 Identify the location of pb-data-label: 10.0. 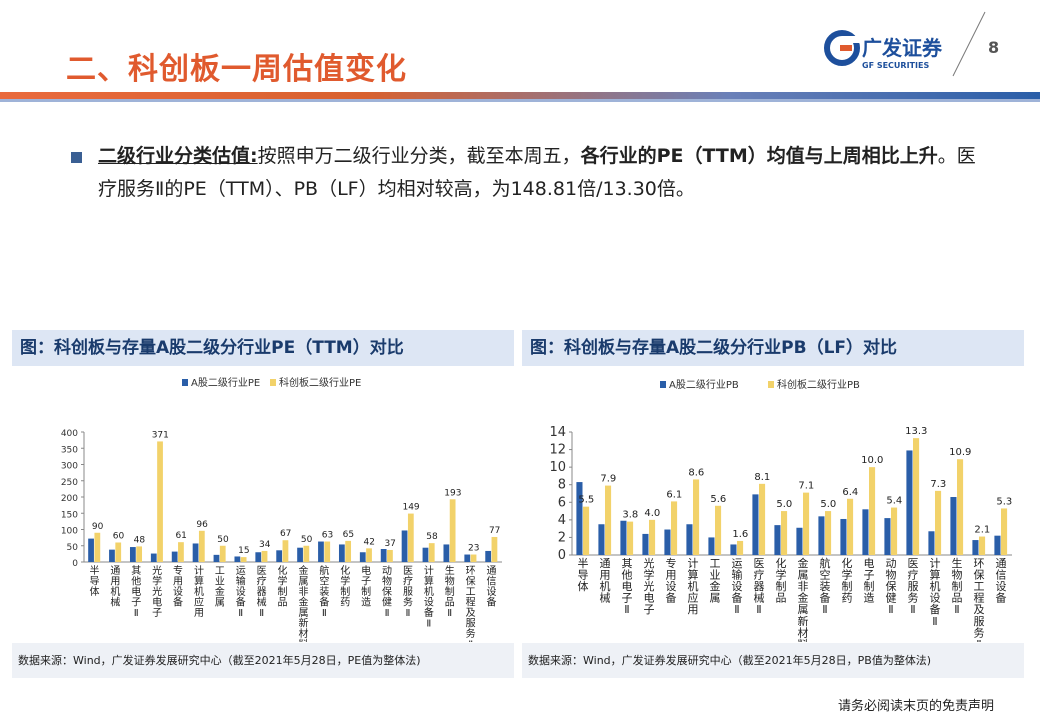
(872, 460).